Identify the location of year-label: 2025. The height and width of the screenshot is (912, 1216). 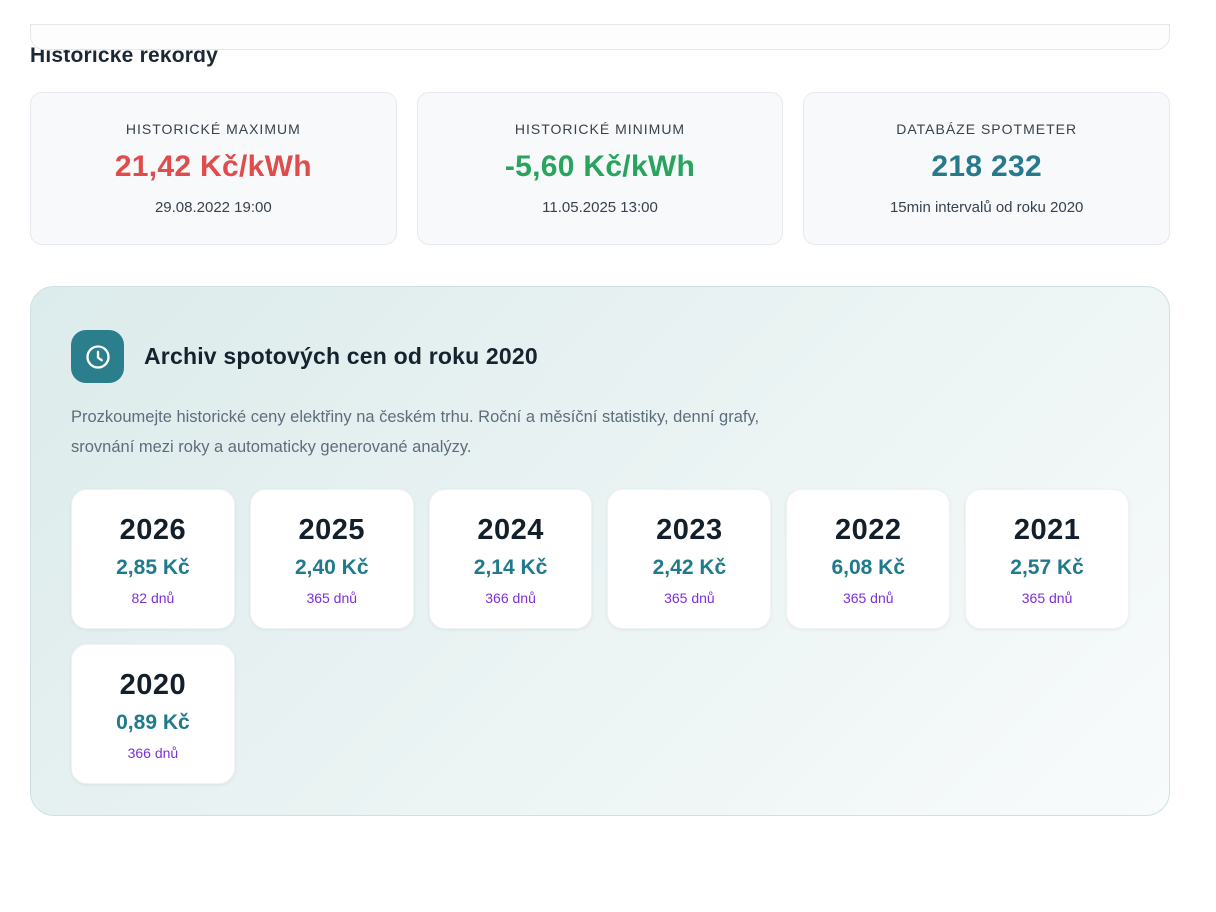
(331, 530).